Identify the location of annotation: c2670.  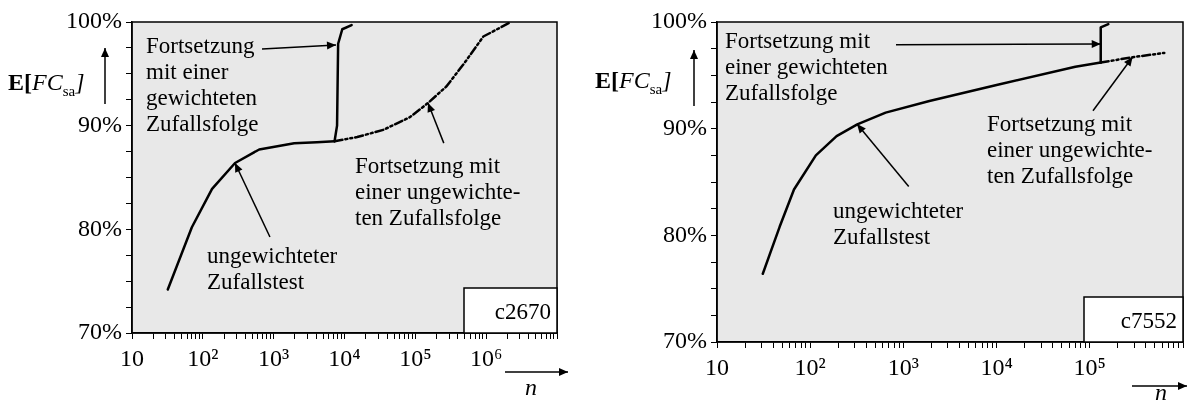
(522, 311).